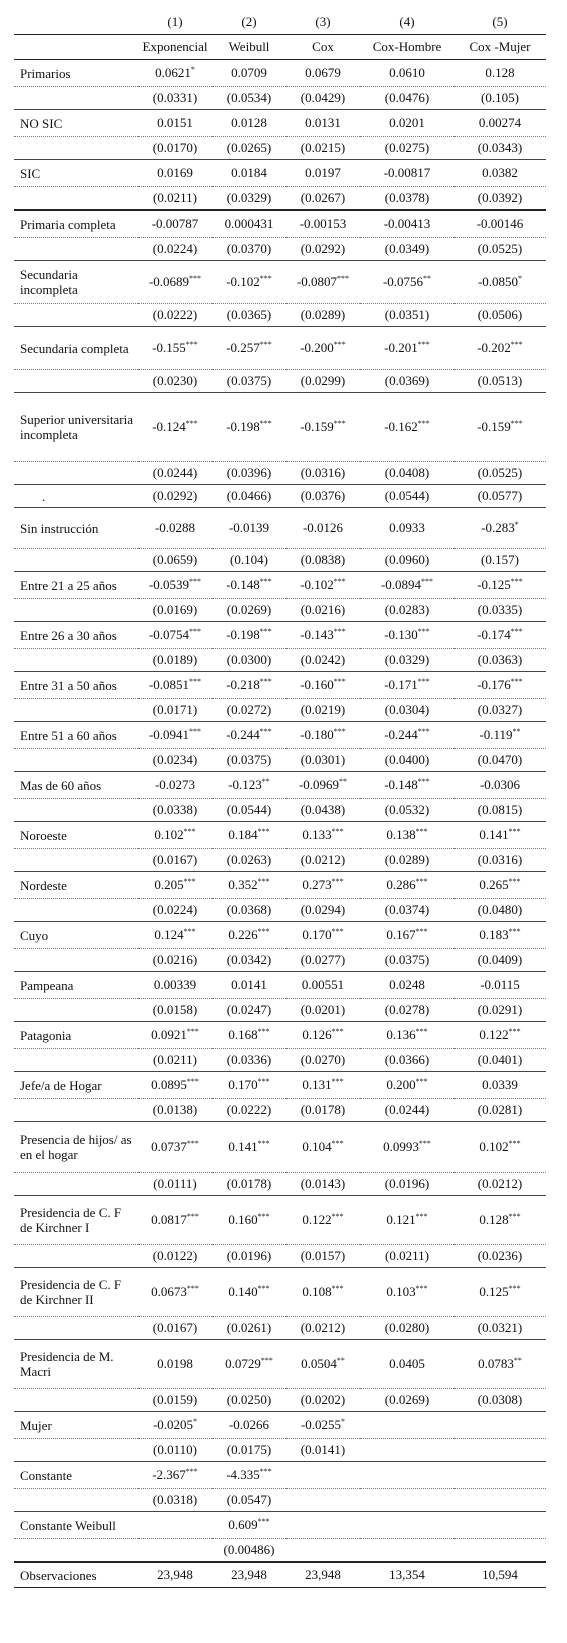 The width and height of the screenshot is (567, 1643). Describe the element at coordinates (169, 584) in the screenshot. I see `coefficient-value: -0.0539` at that location.